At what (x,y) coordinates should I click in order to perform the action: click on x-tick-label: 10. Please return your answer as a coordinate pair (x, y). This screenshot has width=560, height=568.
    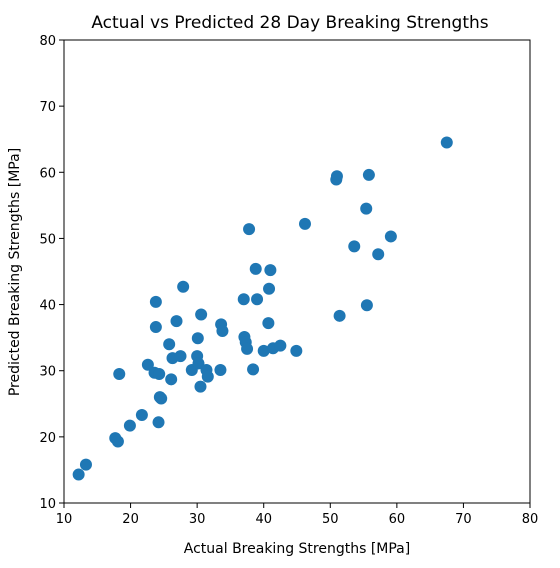
    Looking at the image, I should click on (64, 519).